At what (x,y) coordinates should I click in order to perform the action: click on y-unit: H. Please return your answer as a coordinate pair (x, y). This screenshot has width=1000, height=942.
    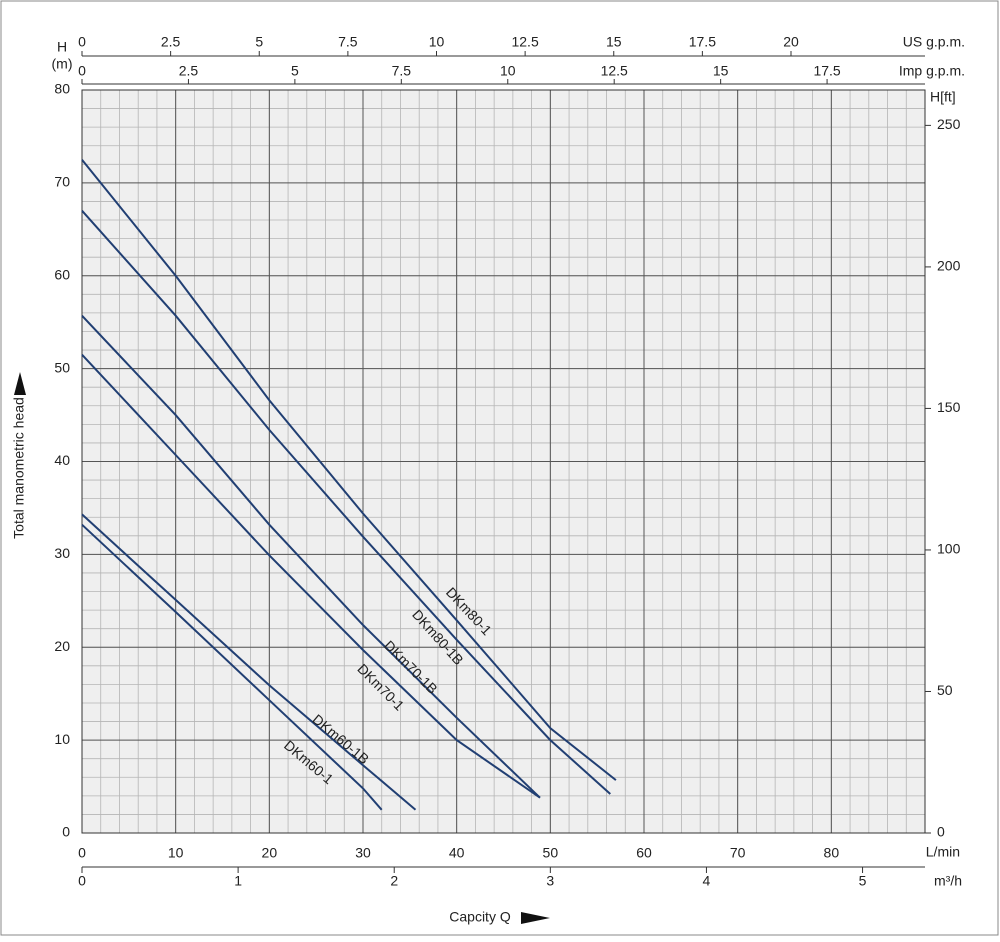
    Looking at the image, I should click on (62, 47).